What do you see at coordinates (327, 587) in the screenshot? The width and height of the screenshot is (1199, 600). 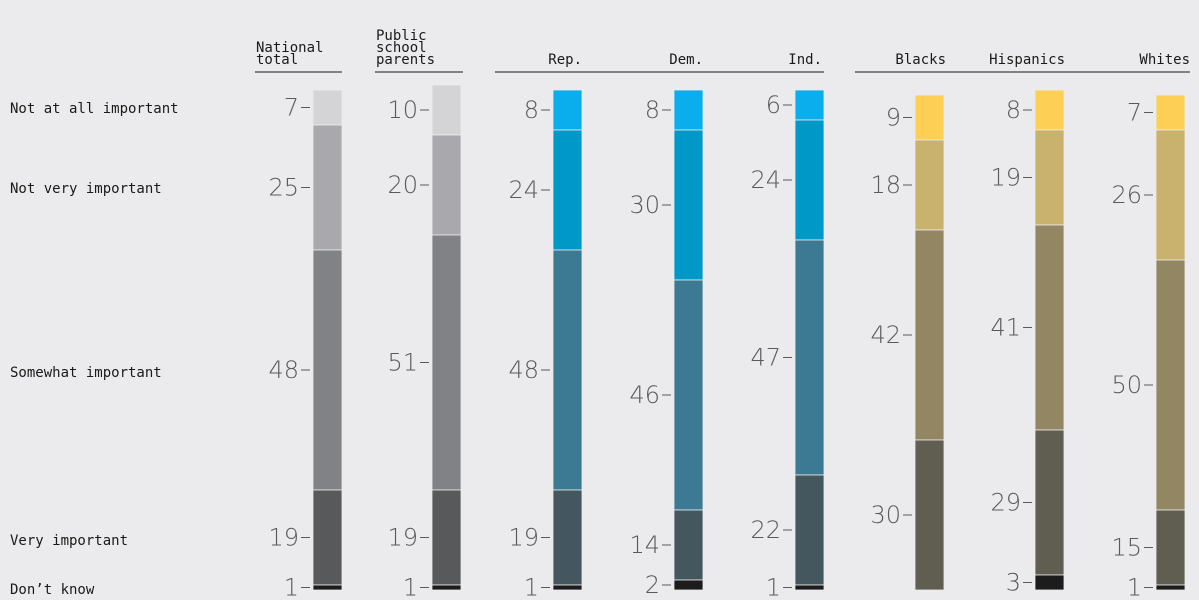 I see `bar-segment-national-total-don-t-know` at bounding box center [327, 587].